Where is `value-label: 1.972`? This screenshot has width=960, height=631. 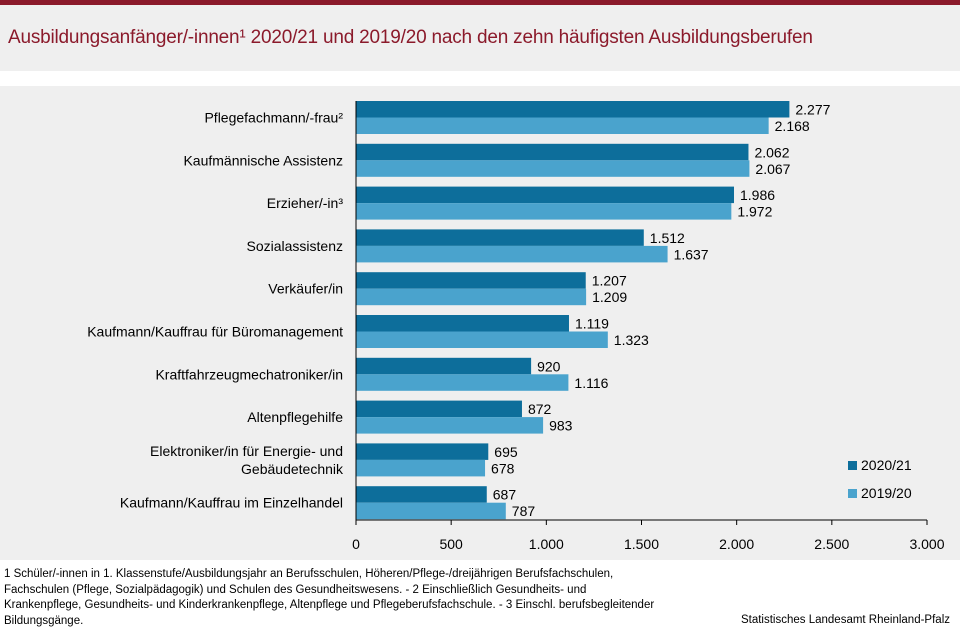 value-label: 1.972 is located at coordinates (754, 212).